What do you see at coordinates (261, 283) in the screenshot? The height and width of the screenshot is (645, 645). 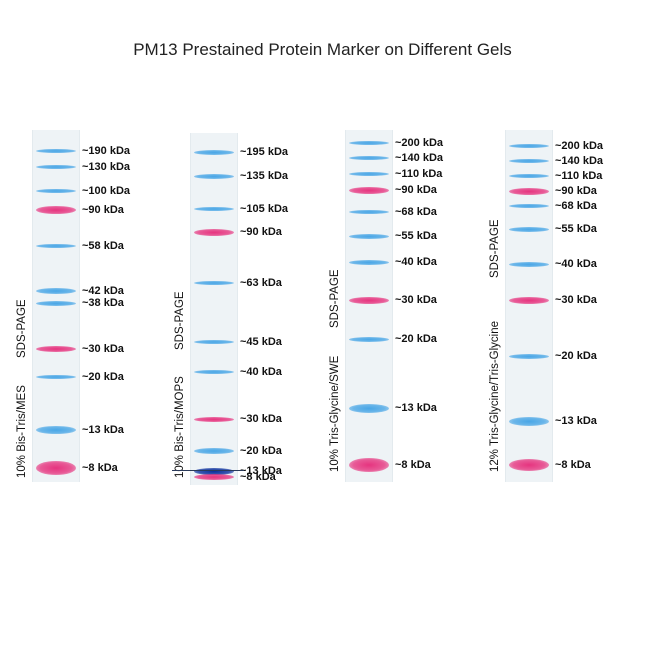 I see `band-label: ~63 kDa` at bounding box center [261, 283].